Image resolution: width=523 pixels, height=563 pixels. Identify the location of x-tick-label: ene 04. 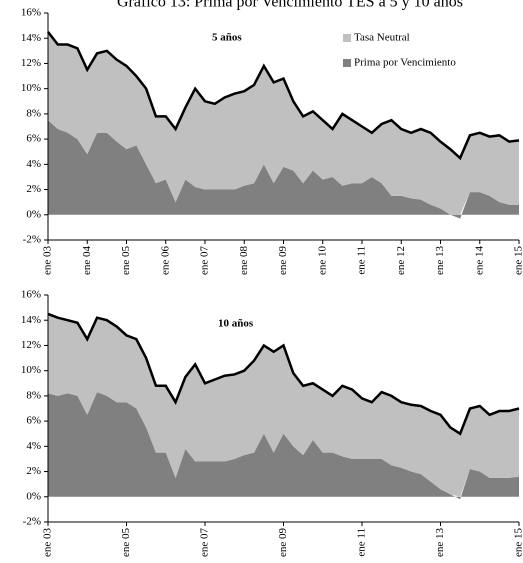
(87, 261).